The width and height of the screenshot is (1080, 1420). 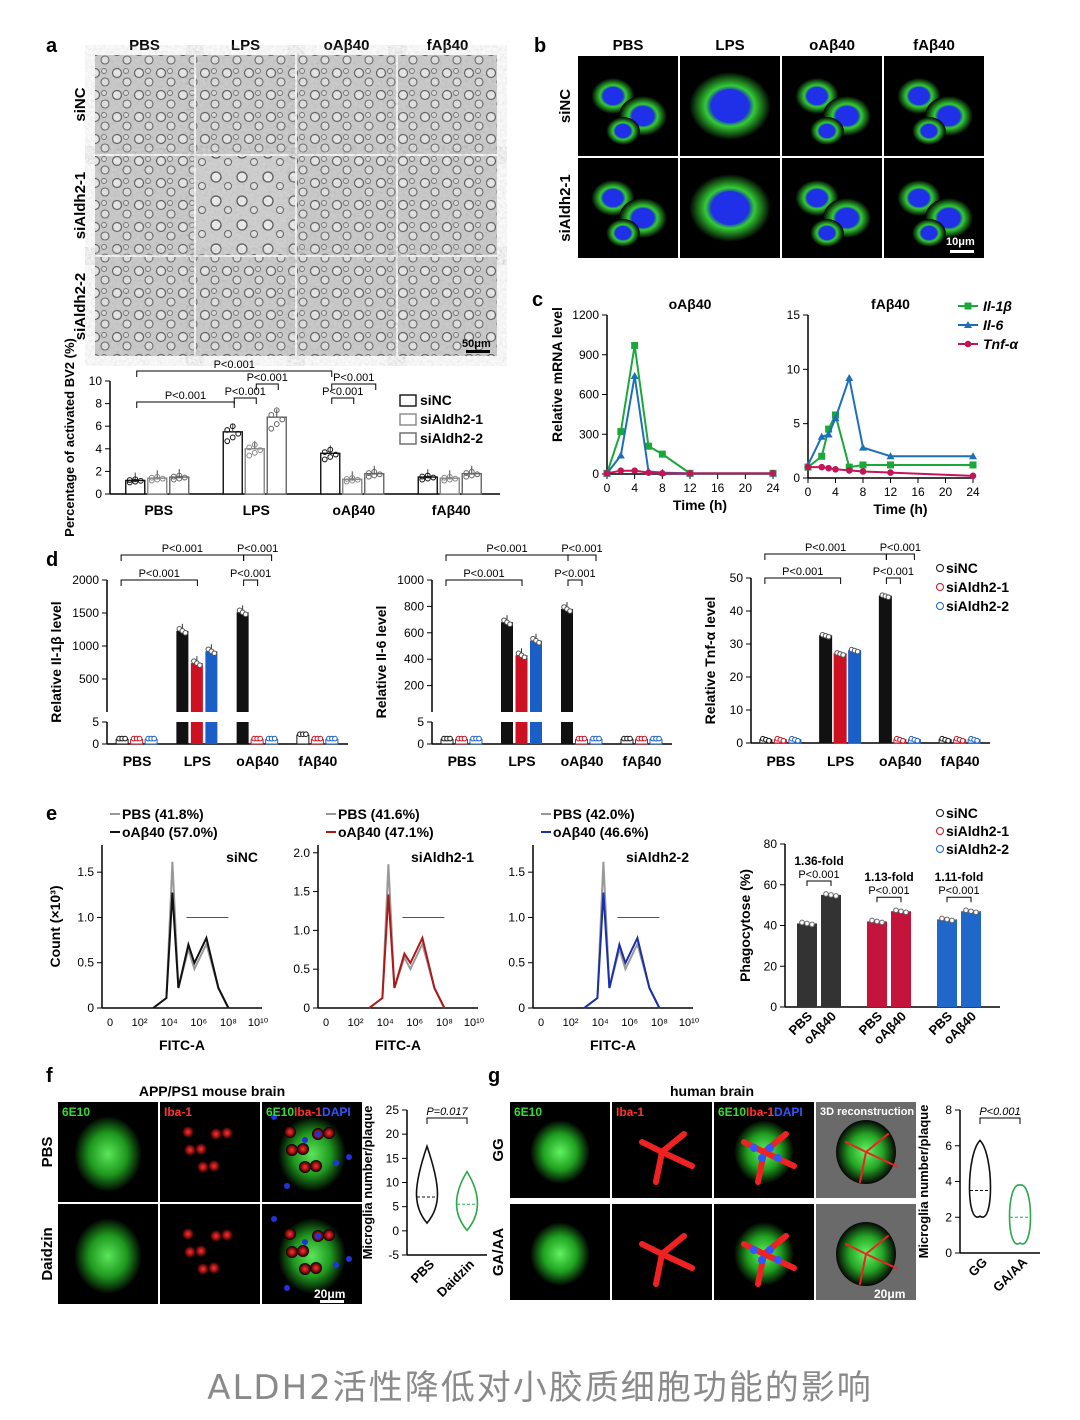 I want to click on violin, so click(x=427, y=1184).